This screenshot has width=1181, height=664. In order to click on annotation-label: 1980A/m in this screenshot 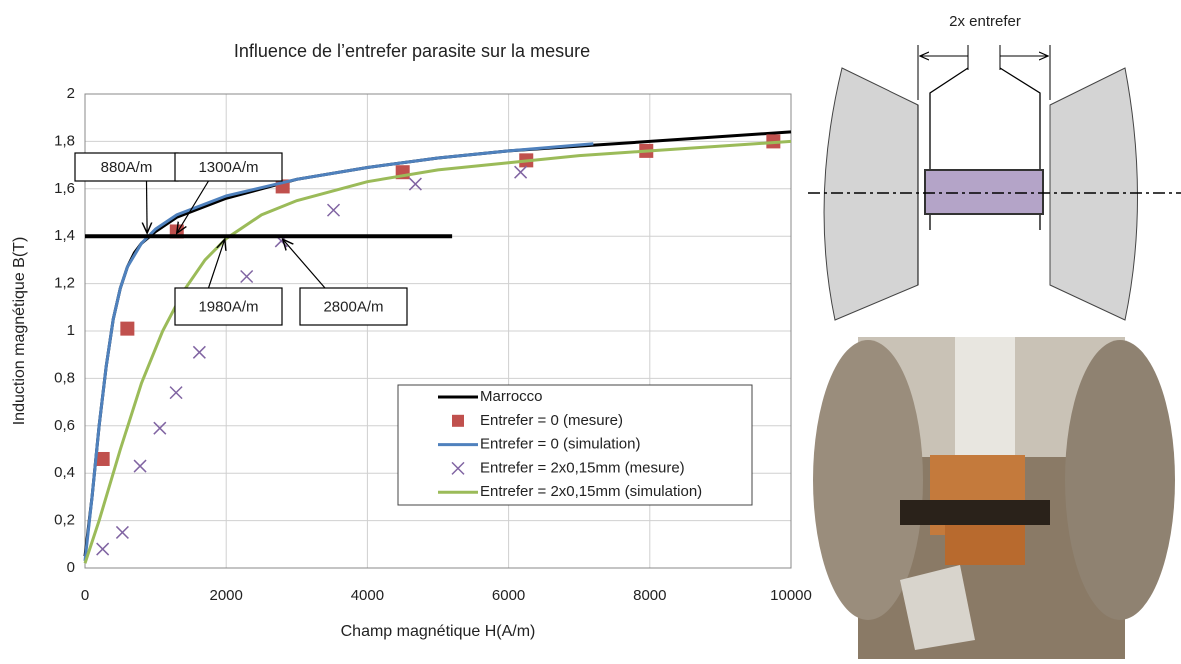, I will do `click(228, 306)`.